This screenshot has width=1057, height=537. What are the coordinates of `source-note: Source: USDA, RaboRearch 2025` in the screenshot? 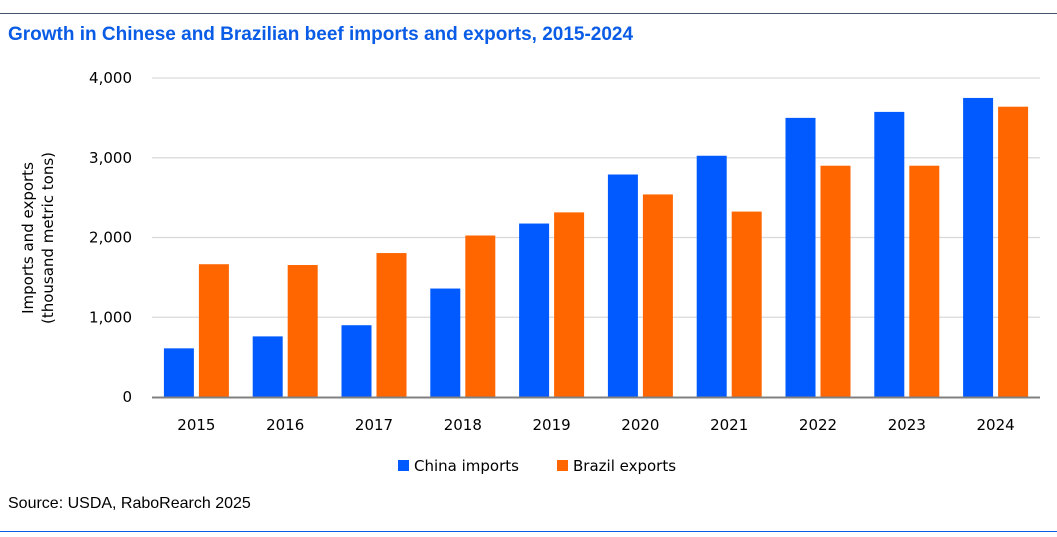 It's located at (129, 503).